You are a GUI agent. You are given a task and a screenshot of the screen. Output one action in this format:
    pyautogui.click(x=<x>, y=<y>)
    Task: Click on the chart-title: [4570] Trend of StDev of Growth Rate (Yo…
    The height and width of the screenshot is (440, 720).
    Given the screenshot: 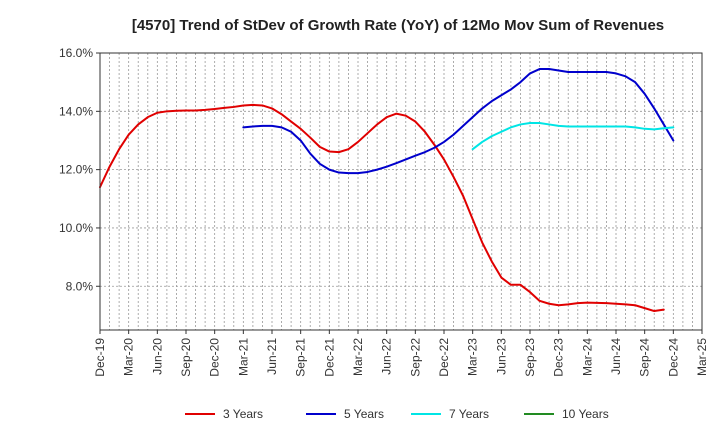 What is the action you would take?
    pyautogui.click(x=398, y=25)
    